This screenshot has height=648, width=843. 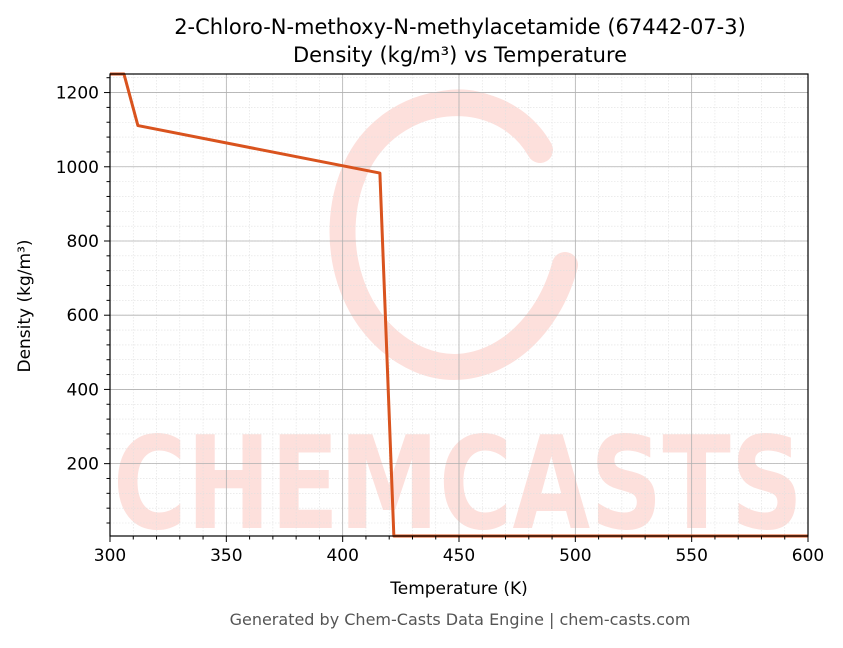 I want to click on x-tick-label: 600, so click(x=808, y=556).